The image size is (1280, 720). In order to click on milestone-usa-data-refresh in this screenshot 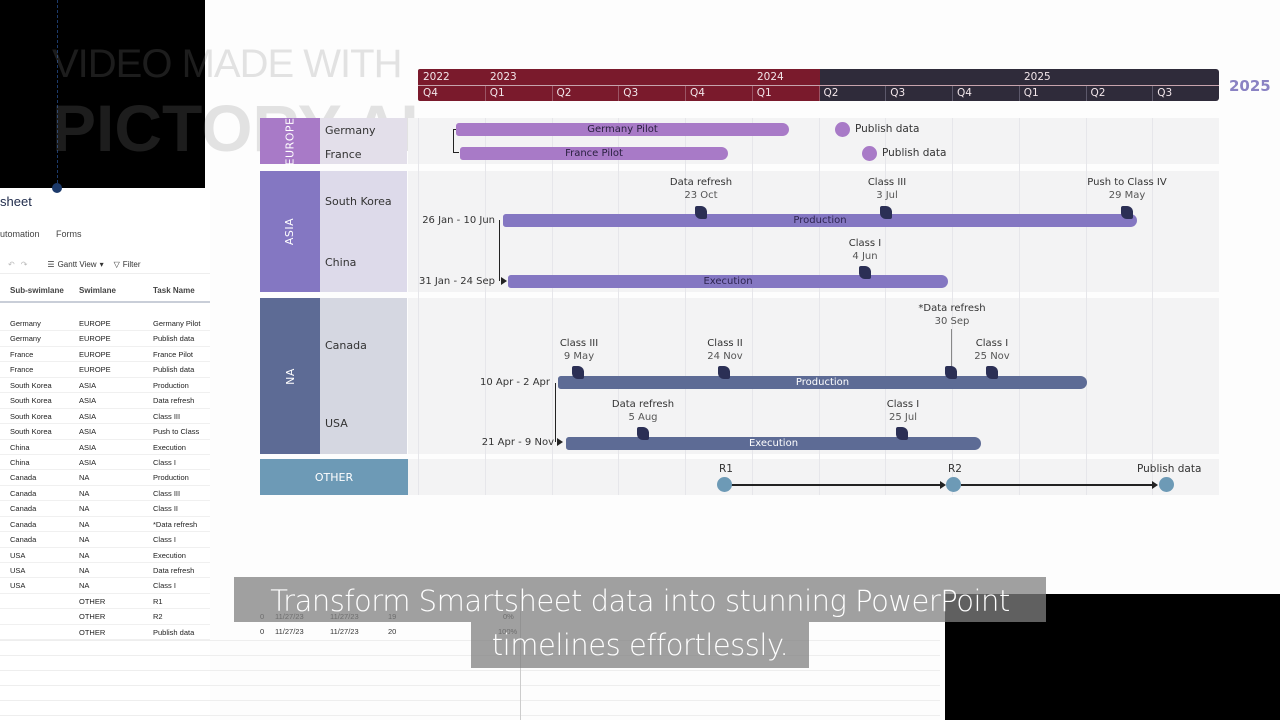, I will do `click(643, 433)`.